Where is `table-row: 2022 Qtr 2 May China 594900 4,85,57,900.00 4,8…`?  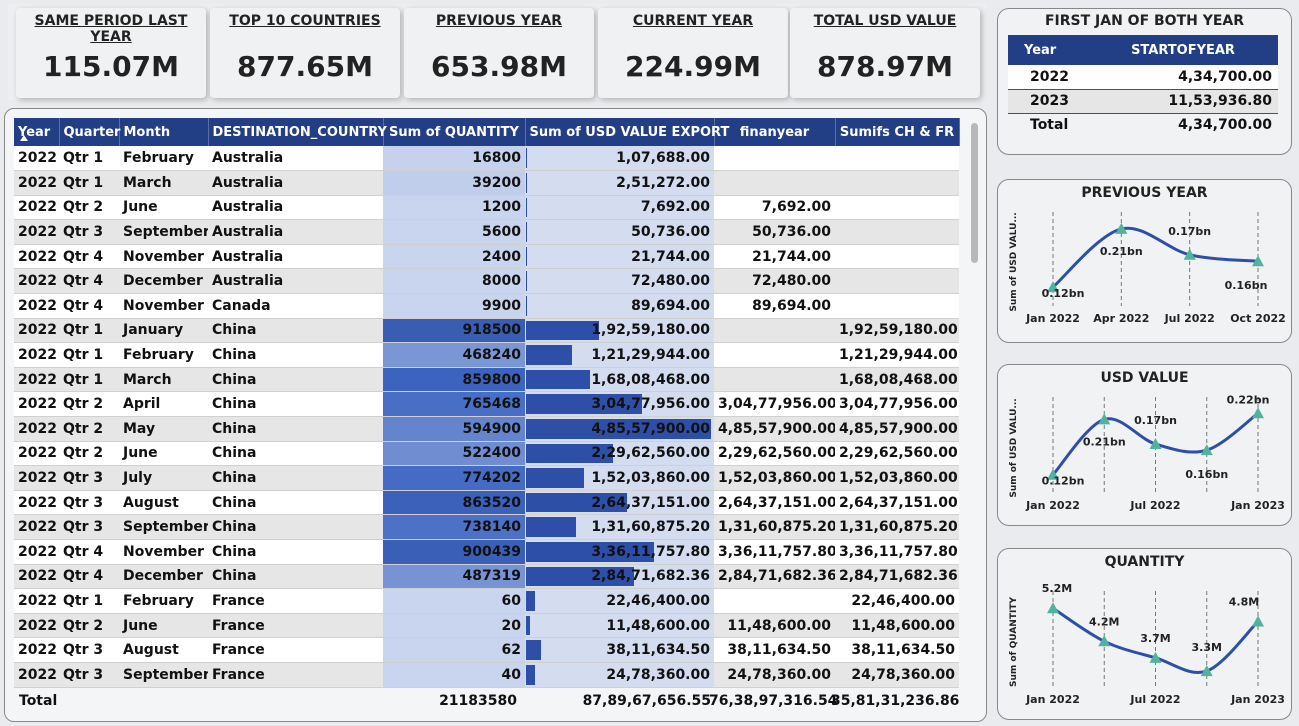
table-row: 2022 Qtr 2 May China 594900 4,85,57,900.00 4,8… is located at coordinates (486, 429).